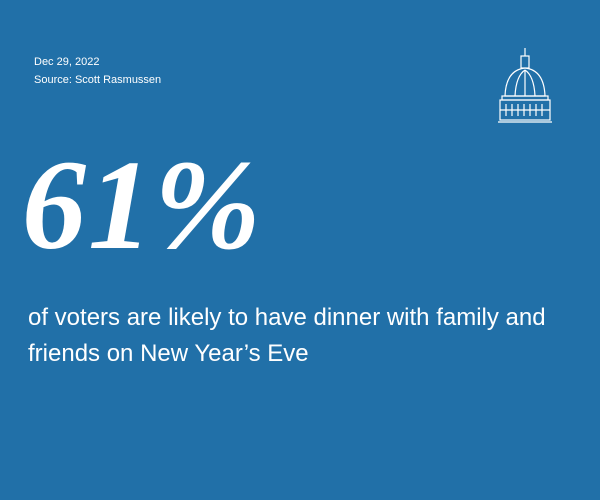  What do you see at coordinates (142, 205) in the screenshot?
I see `stat-value: 61%` at bounding box center [142, 205].